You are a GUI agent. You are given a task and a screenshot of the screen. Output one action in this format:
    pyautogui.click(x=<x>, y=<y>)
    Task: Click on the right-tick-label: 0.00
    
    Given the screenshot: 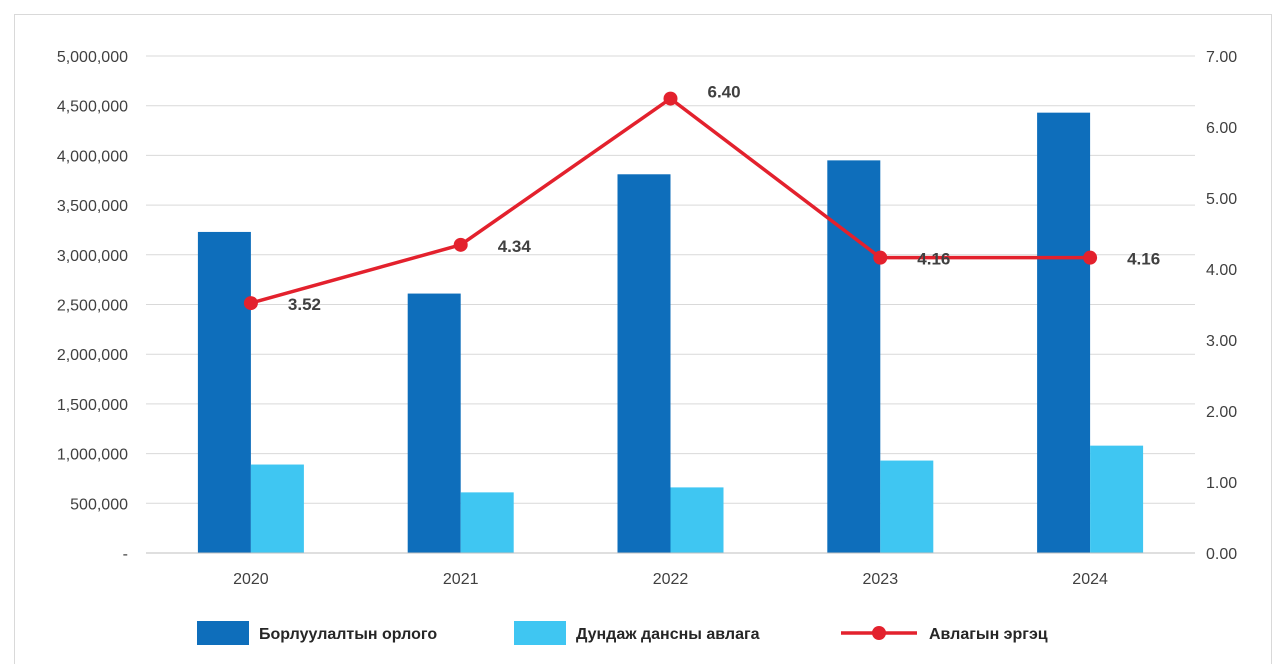 What is the action you would take?
    pyautogui.click(x=1221, y=554)
    